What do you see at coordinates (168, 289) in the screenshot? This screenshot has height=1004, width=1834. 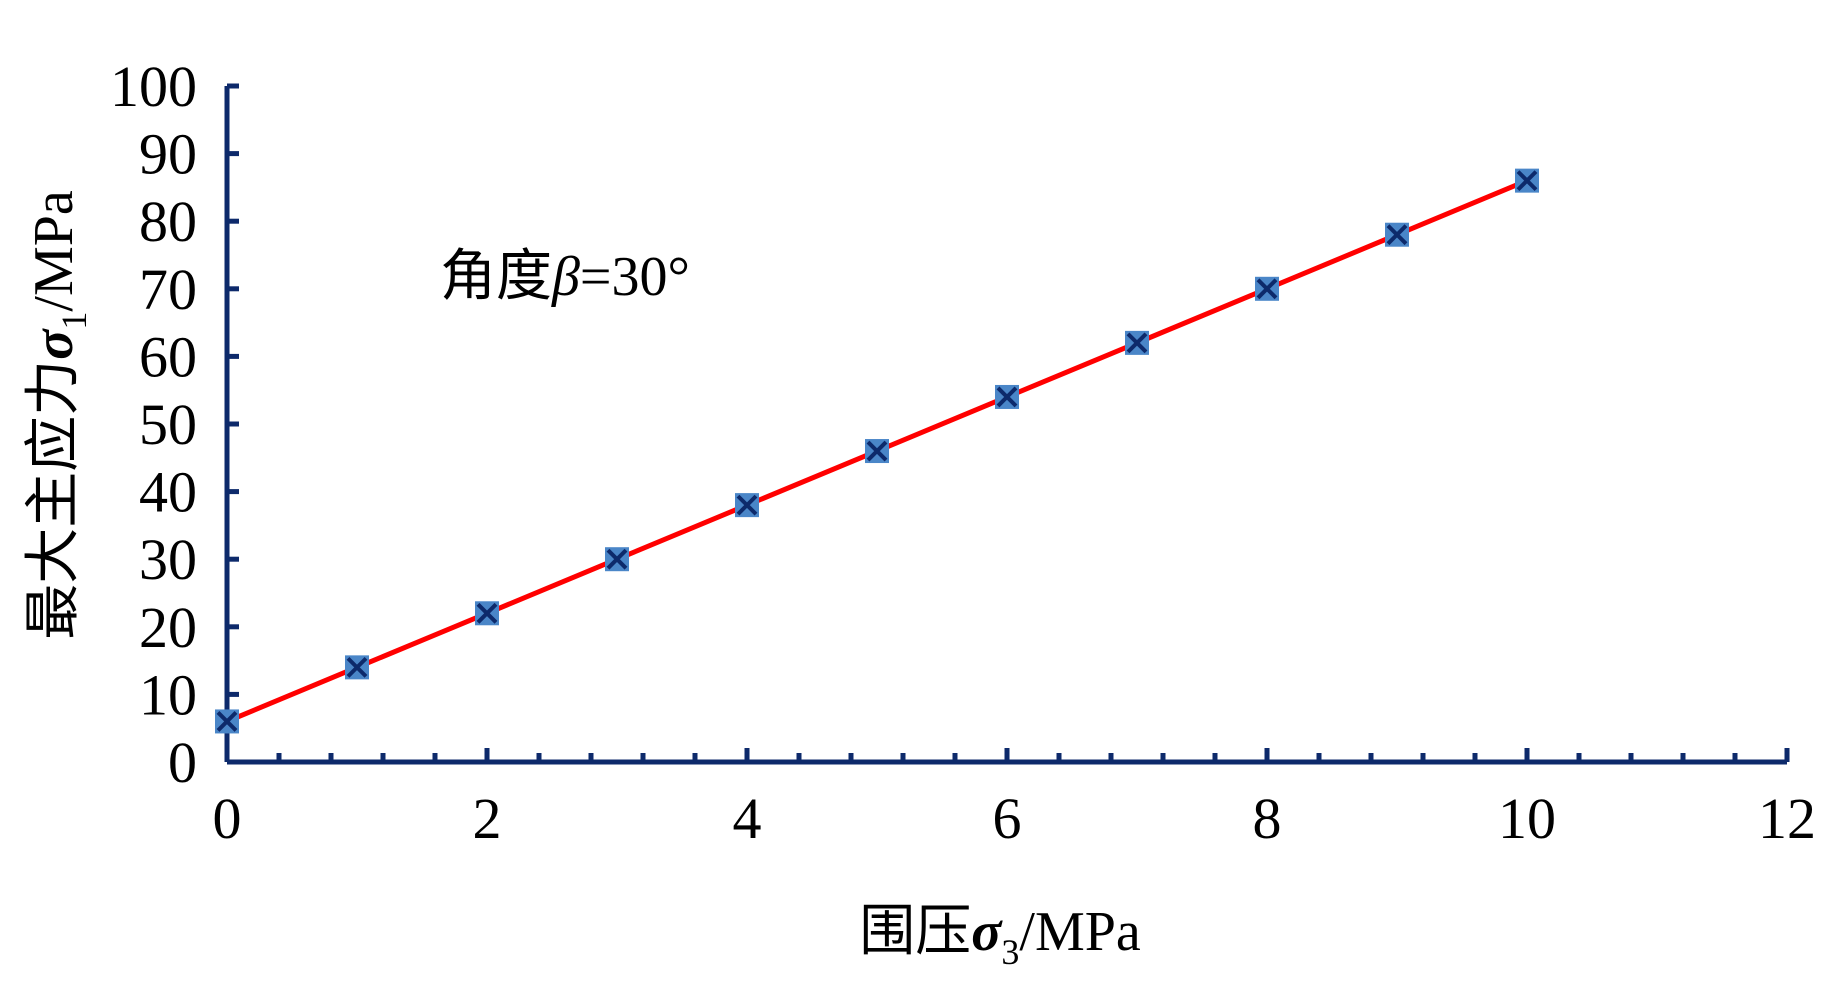 I see `y-tick-label: 70` at bounding box center [168, 289].